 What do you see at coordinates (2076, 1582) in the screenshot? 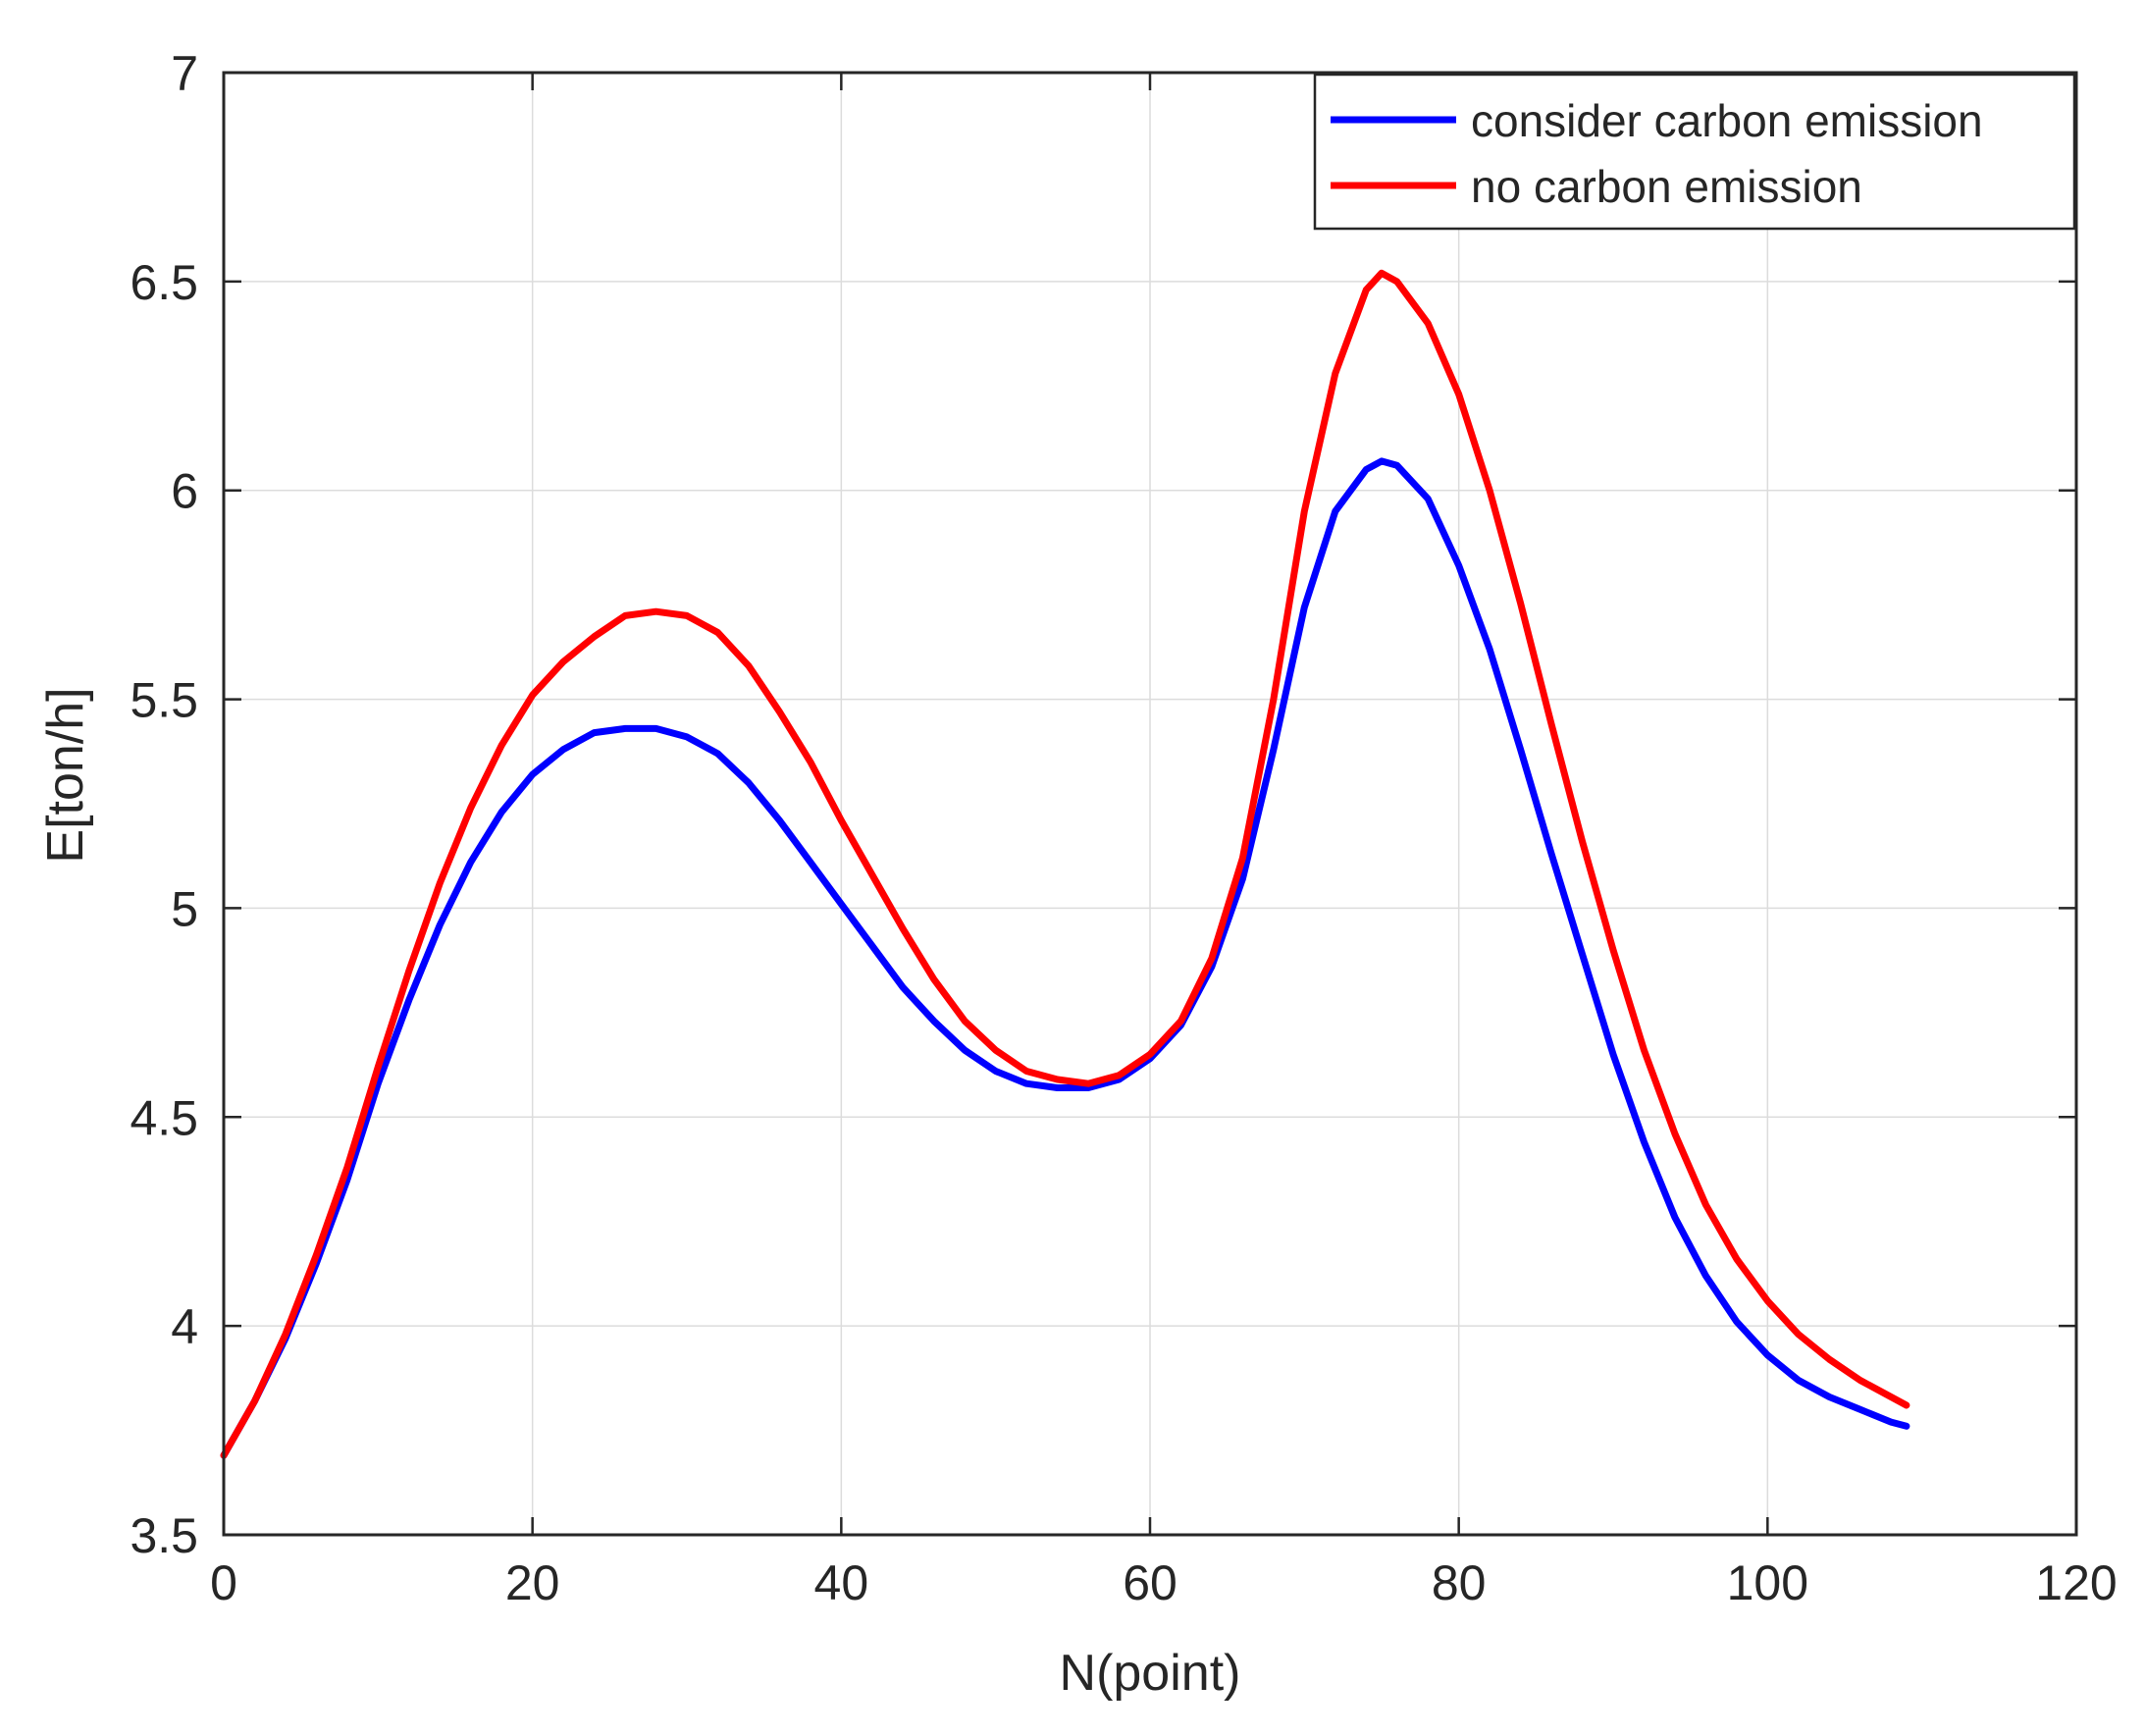
I see `x-tick-label: 120` at bounding box center [2076, 1582].